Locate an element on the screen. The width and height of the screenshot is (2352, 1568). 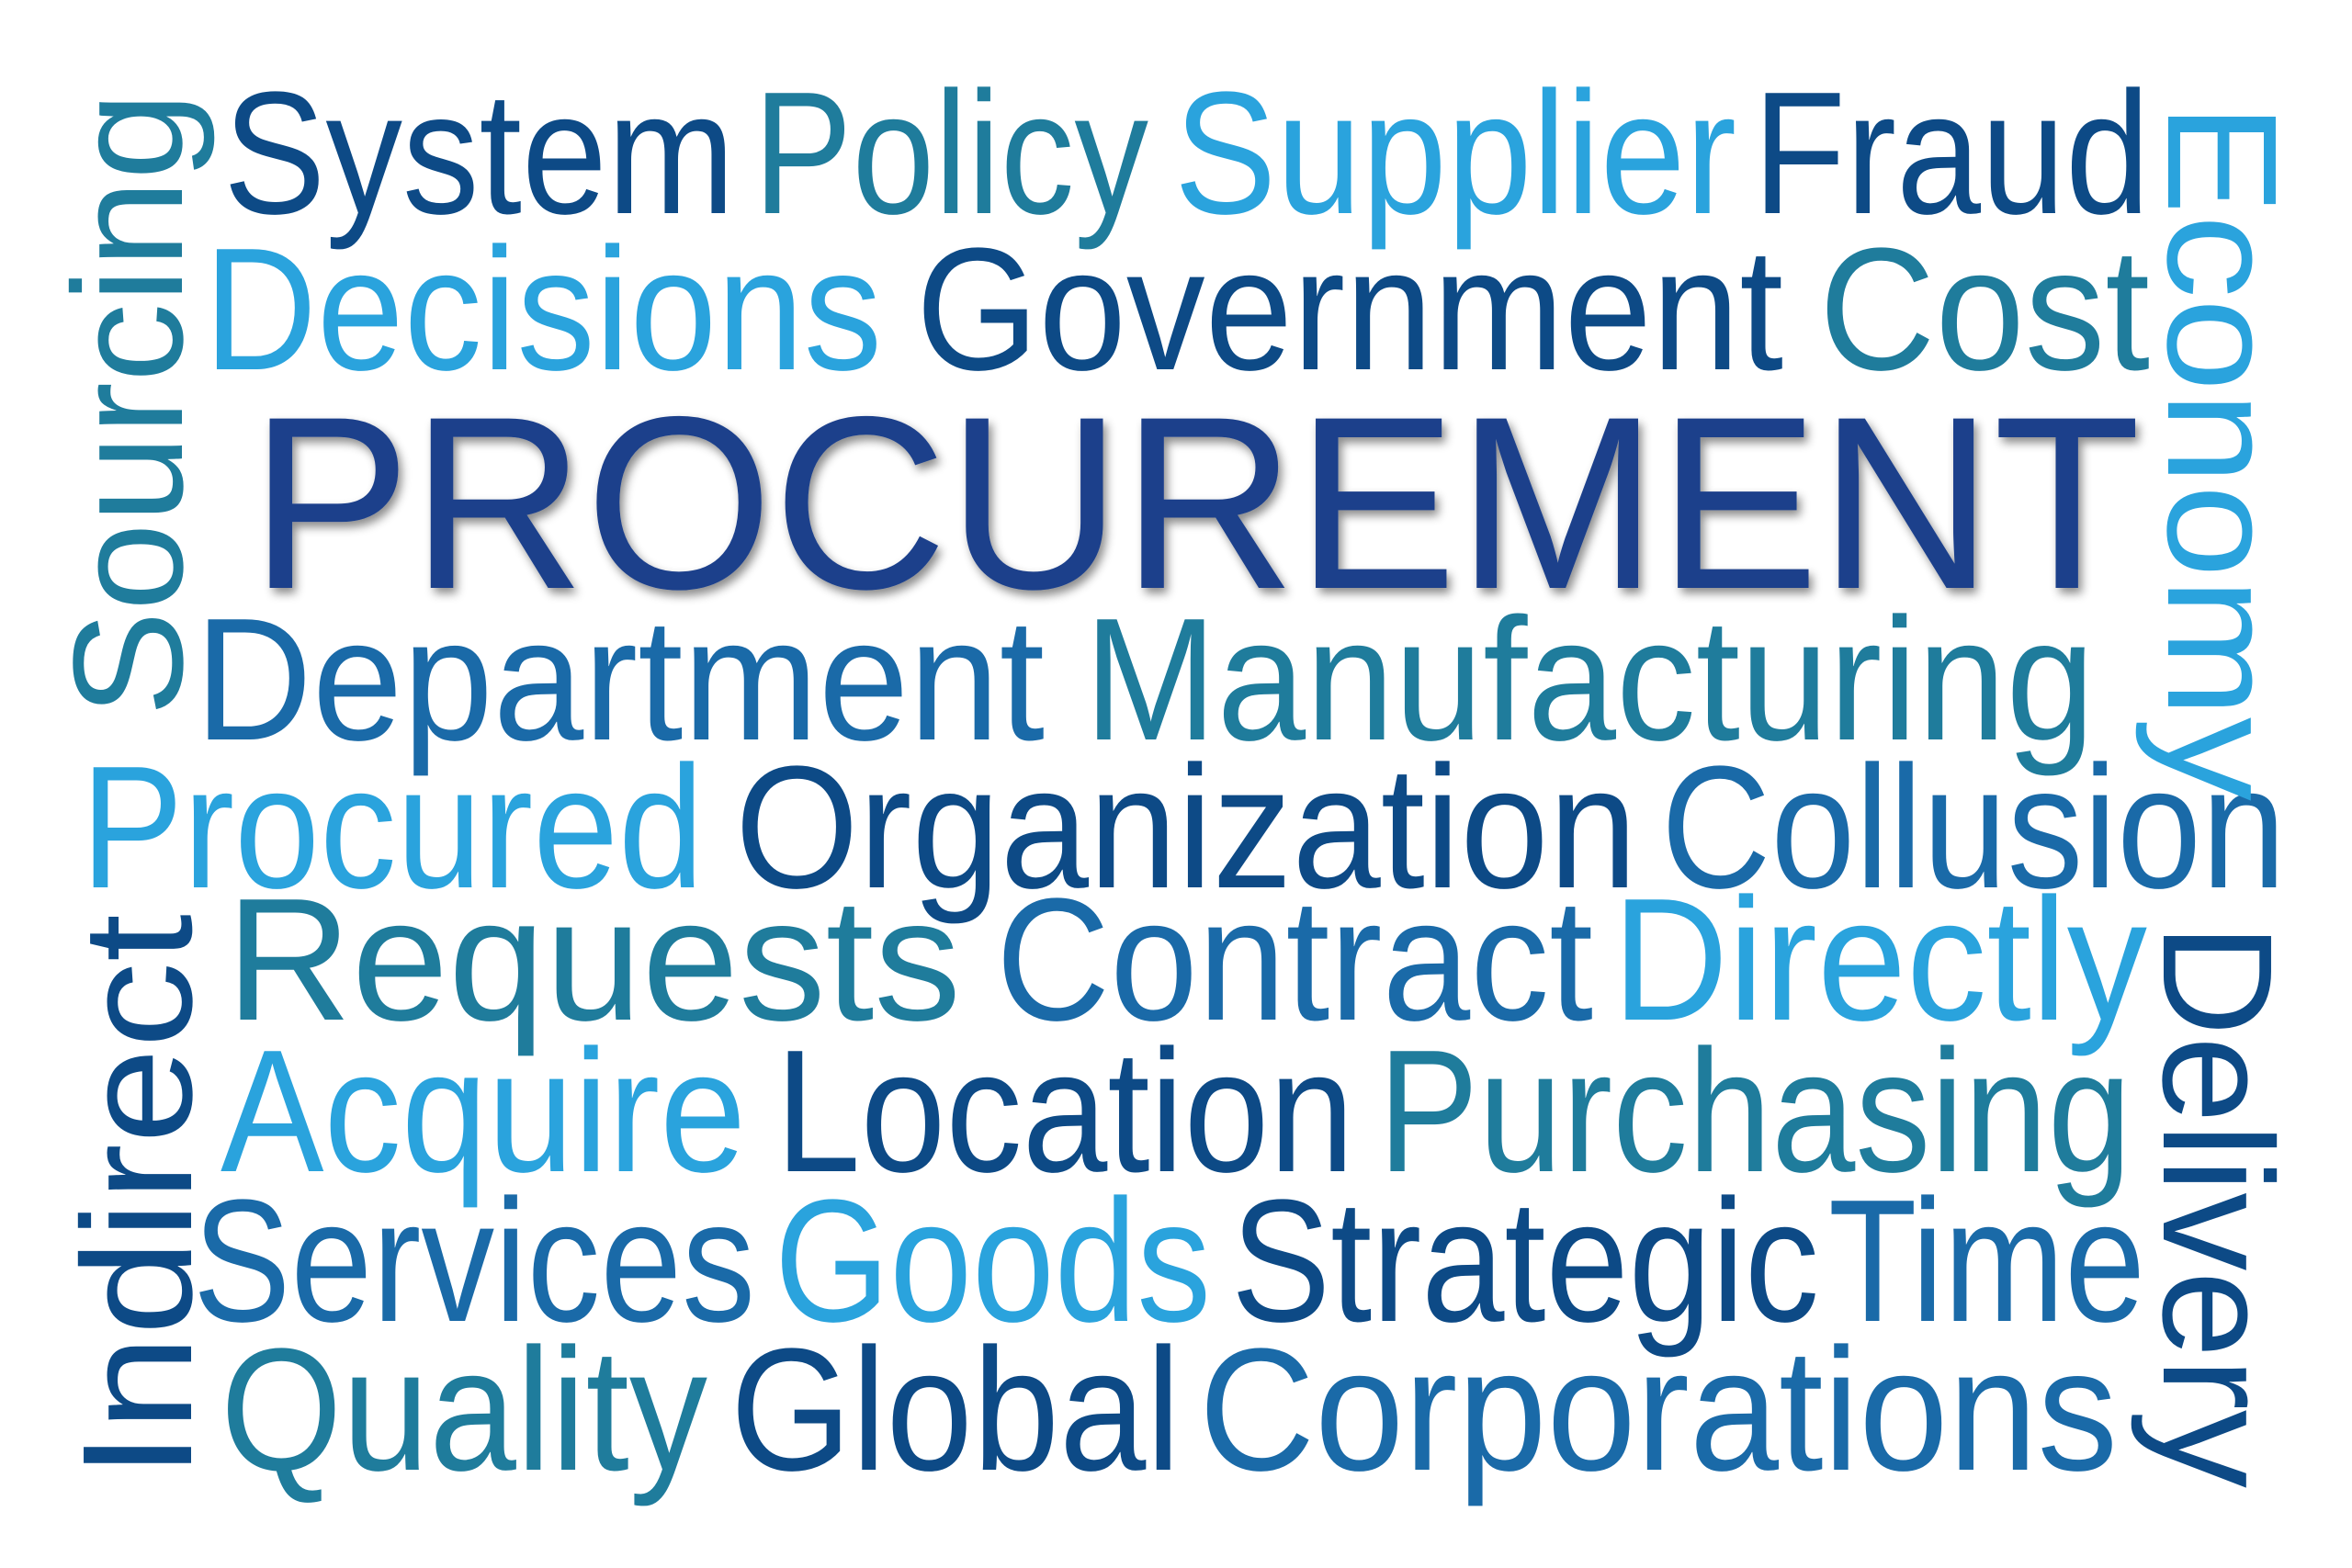
word-corporations: Corporations is located at coordinates (1658, 1410).